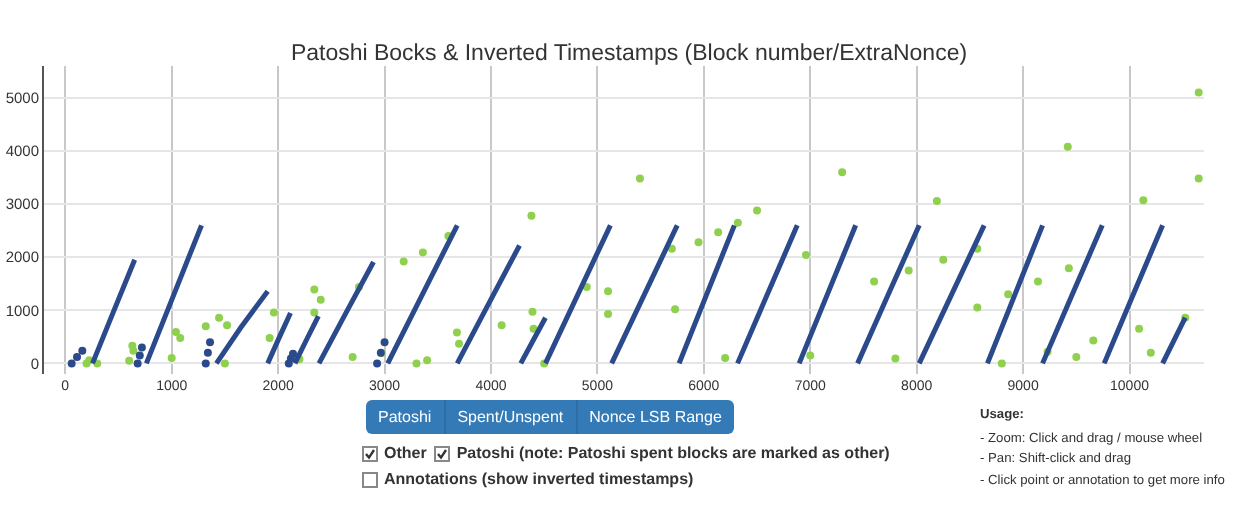 This screenshot has height=522, width=1258. Describe the element at coordinates (539, 479) in the screenshot. I see `text: Annotations (show inverted timestamps)` at that location.